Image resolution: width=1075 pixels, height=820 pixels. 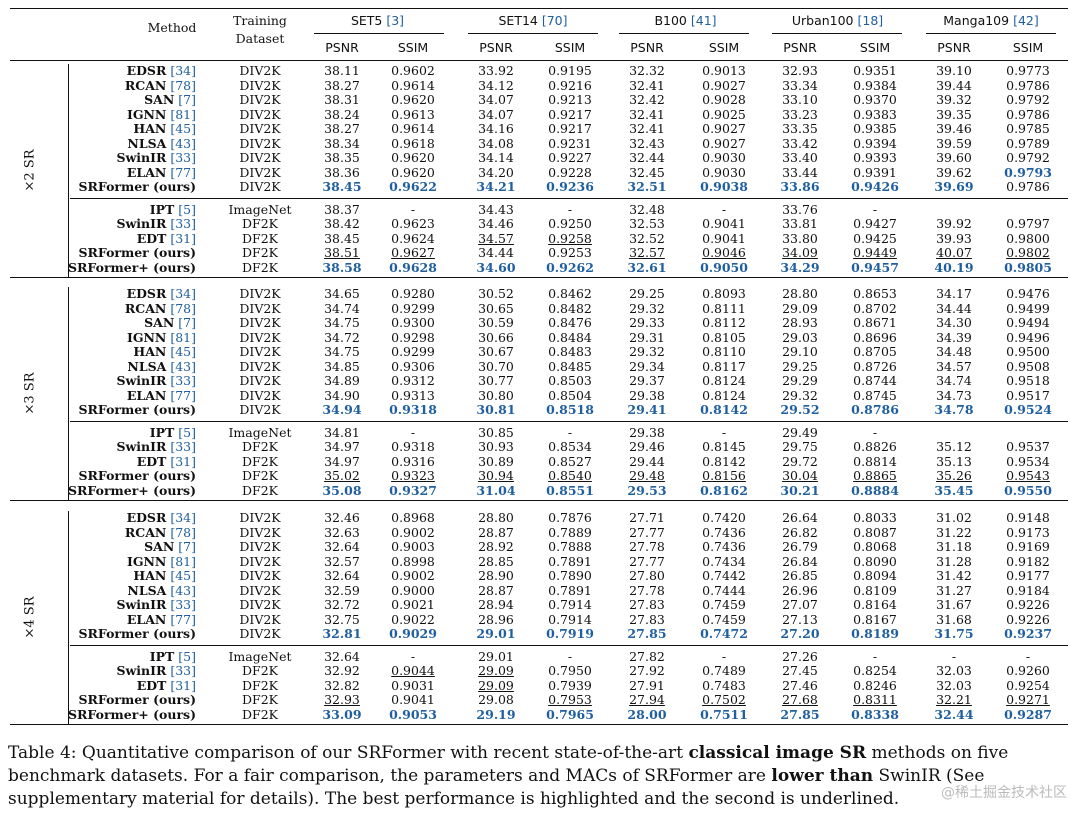 I want to click on metric-value: 32.42, so click(x=647, y=99).